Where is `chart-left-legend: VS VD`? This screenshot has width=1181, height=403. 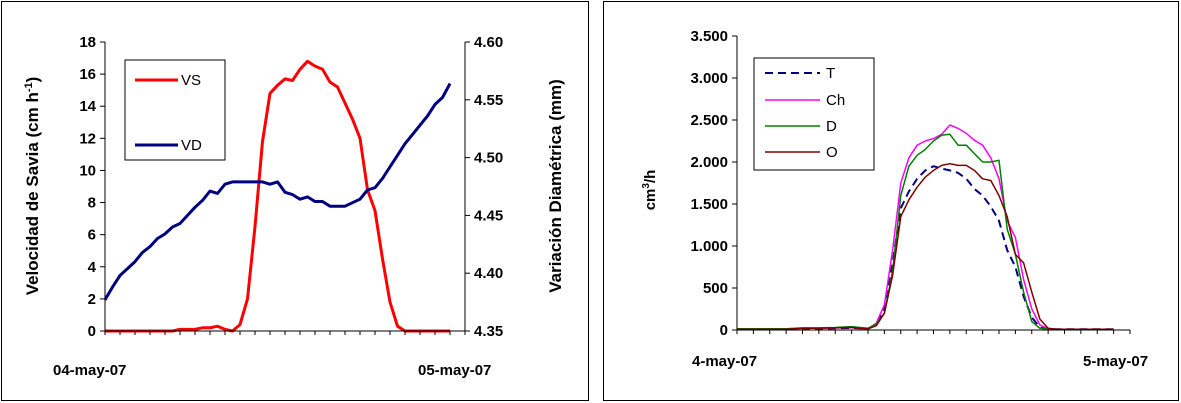
chart-left-legend: VS VD is located at coordinates (175, 110).